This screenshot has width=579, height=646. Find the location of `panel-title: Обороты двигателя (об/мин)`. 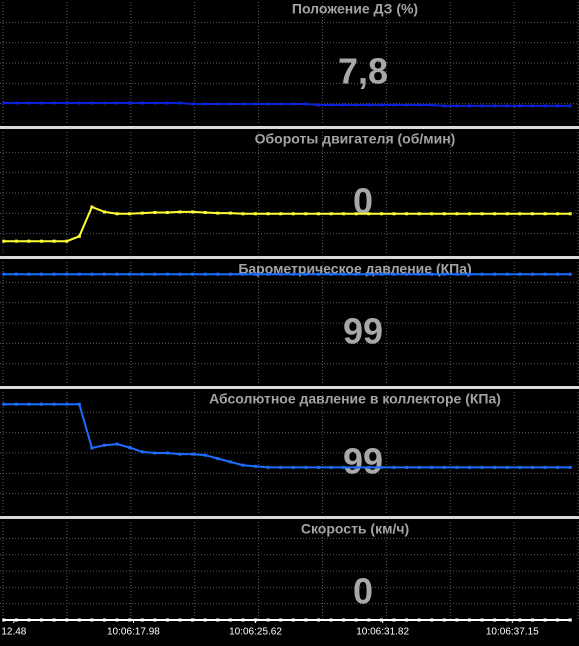

panel-title: Обороты двигателя (об/мин) is located at coordinates (355, 139).